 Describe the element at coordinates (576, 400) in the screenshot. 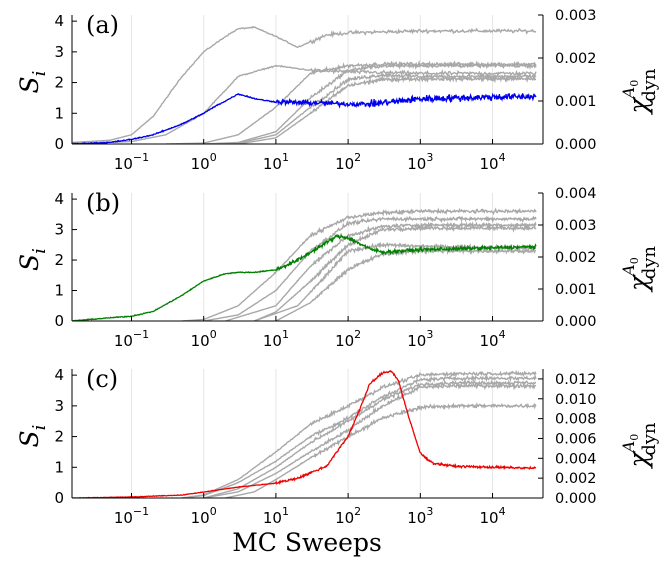

I see `right-tick-label: 0.010` at that location.